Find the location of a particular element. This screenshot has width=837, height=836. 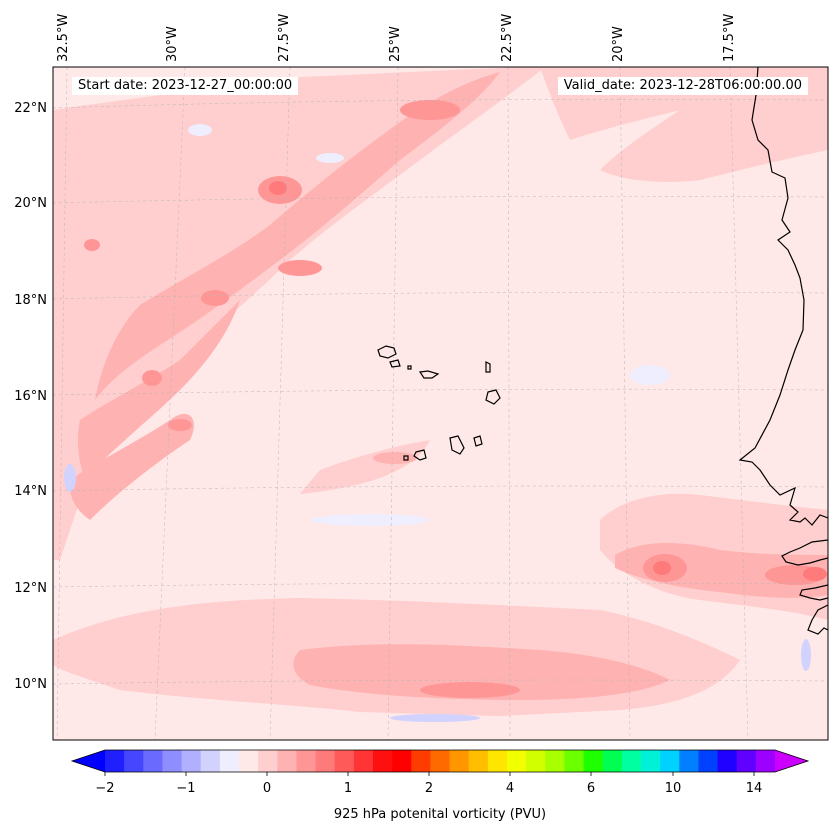

colorbar-tick-label: 14 is located at coordinates (754, 788).